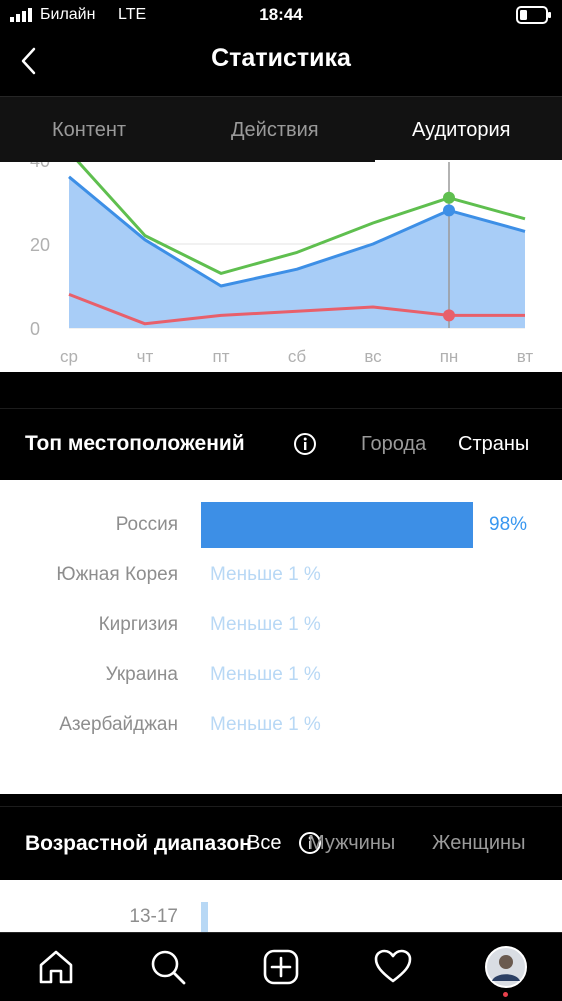  What do you see at coordinates (449, 356) in the screenshot?
I see `x-tick-label: пн` at bounding box center [449, 356].